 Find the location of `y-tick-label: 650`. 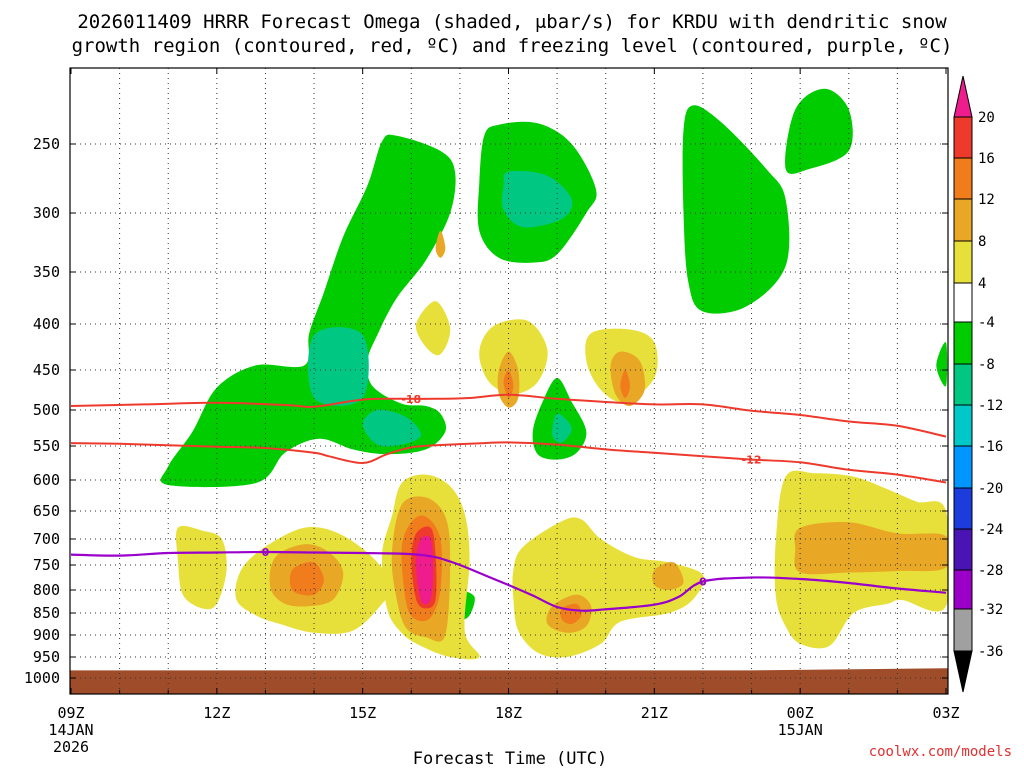

y-tick-label: 650 is located at coordinates (46, 511).